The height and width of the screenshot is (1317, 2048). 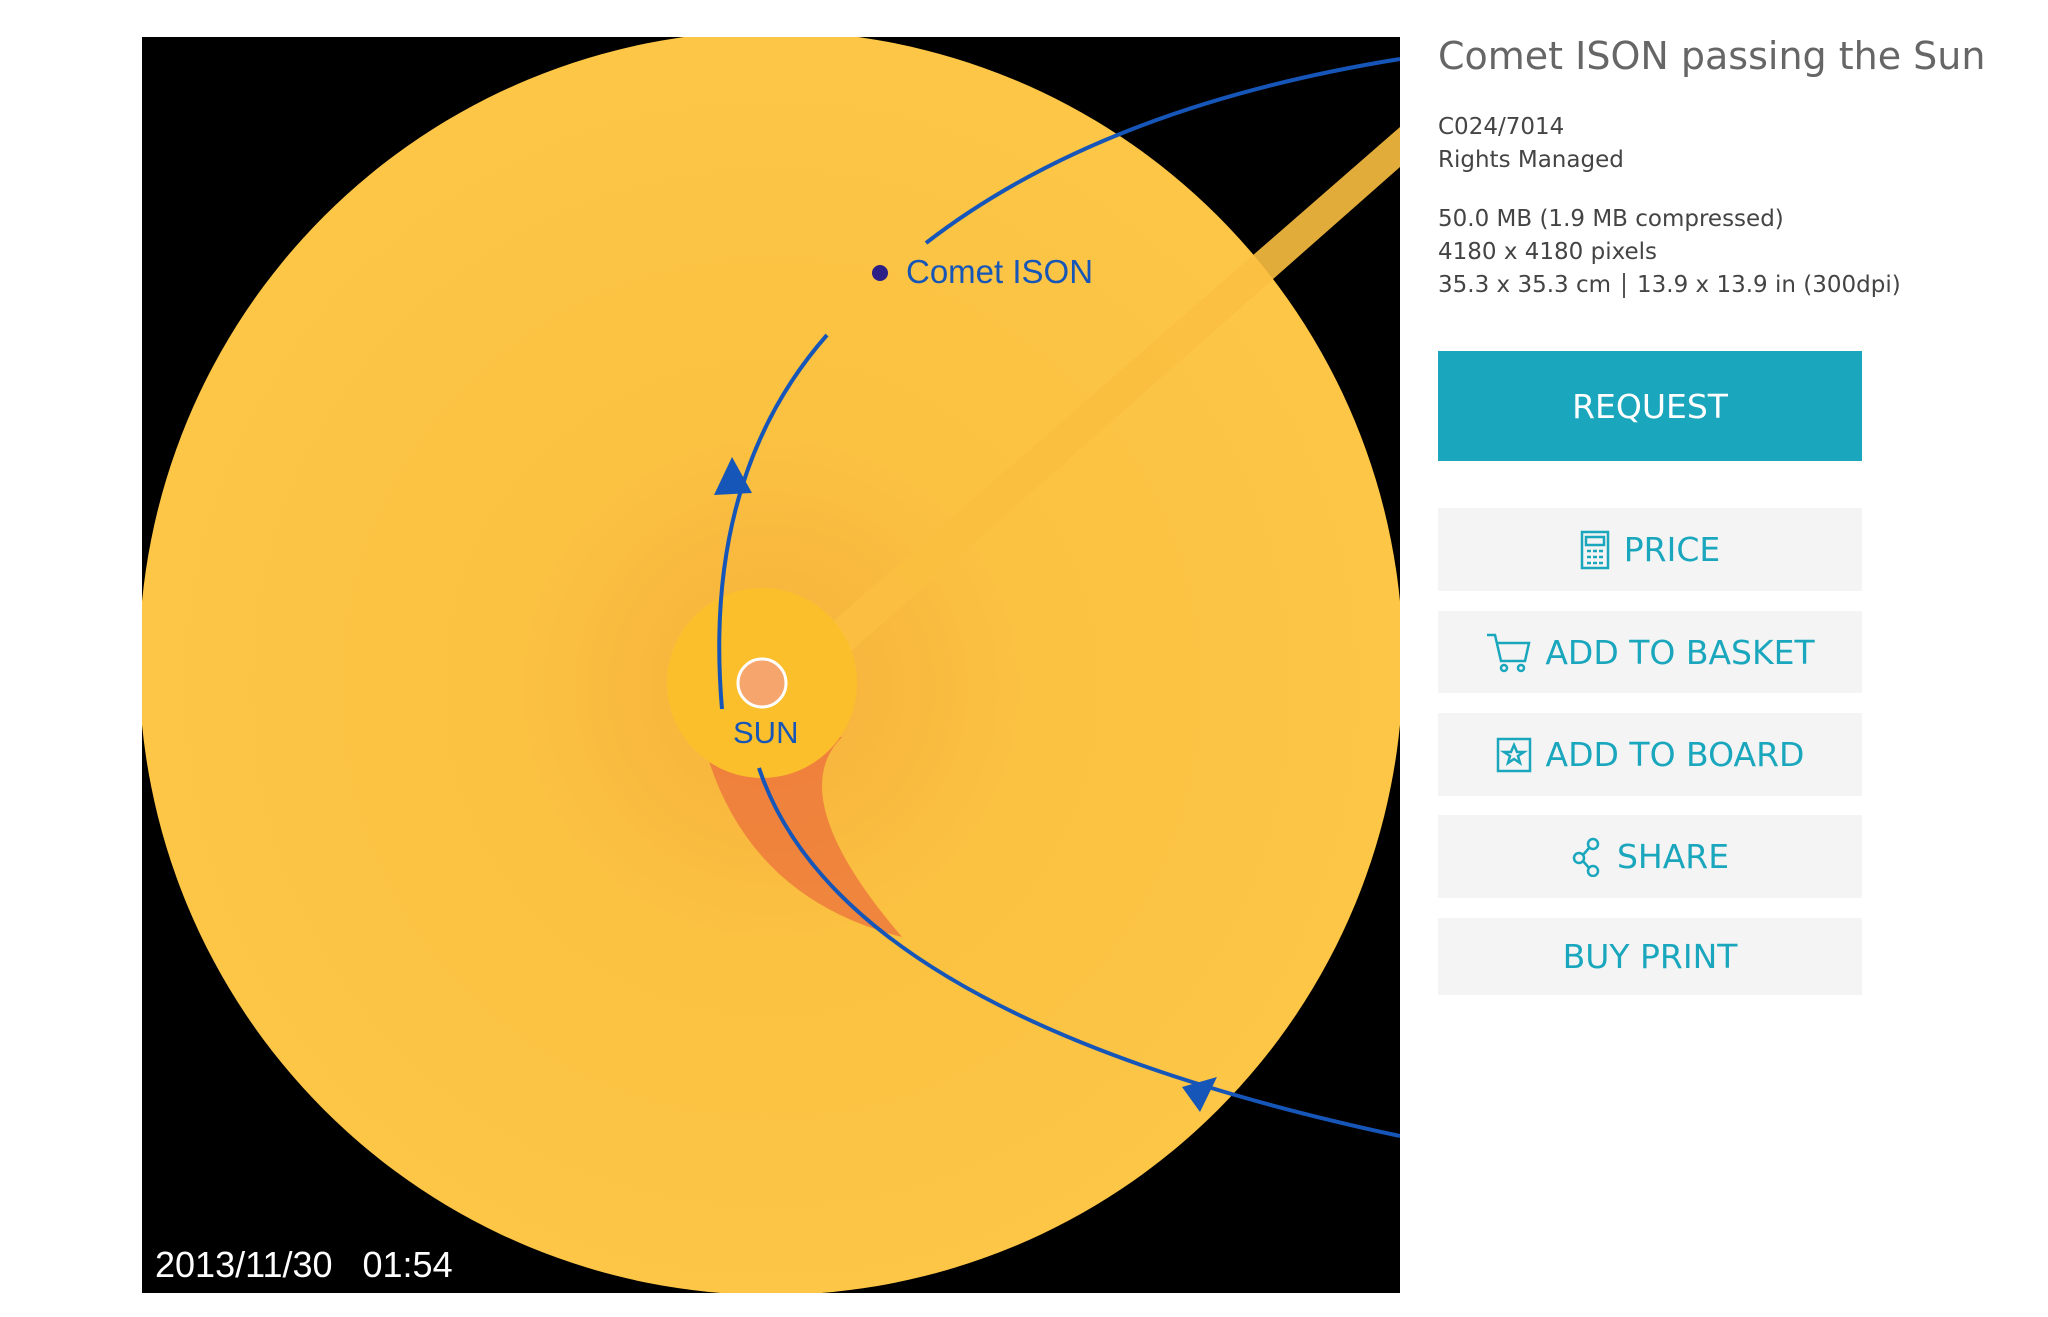 I want to click on share-button: SHARE, so click(x=1650, y=856).